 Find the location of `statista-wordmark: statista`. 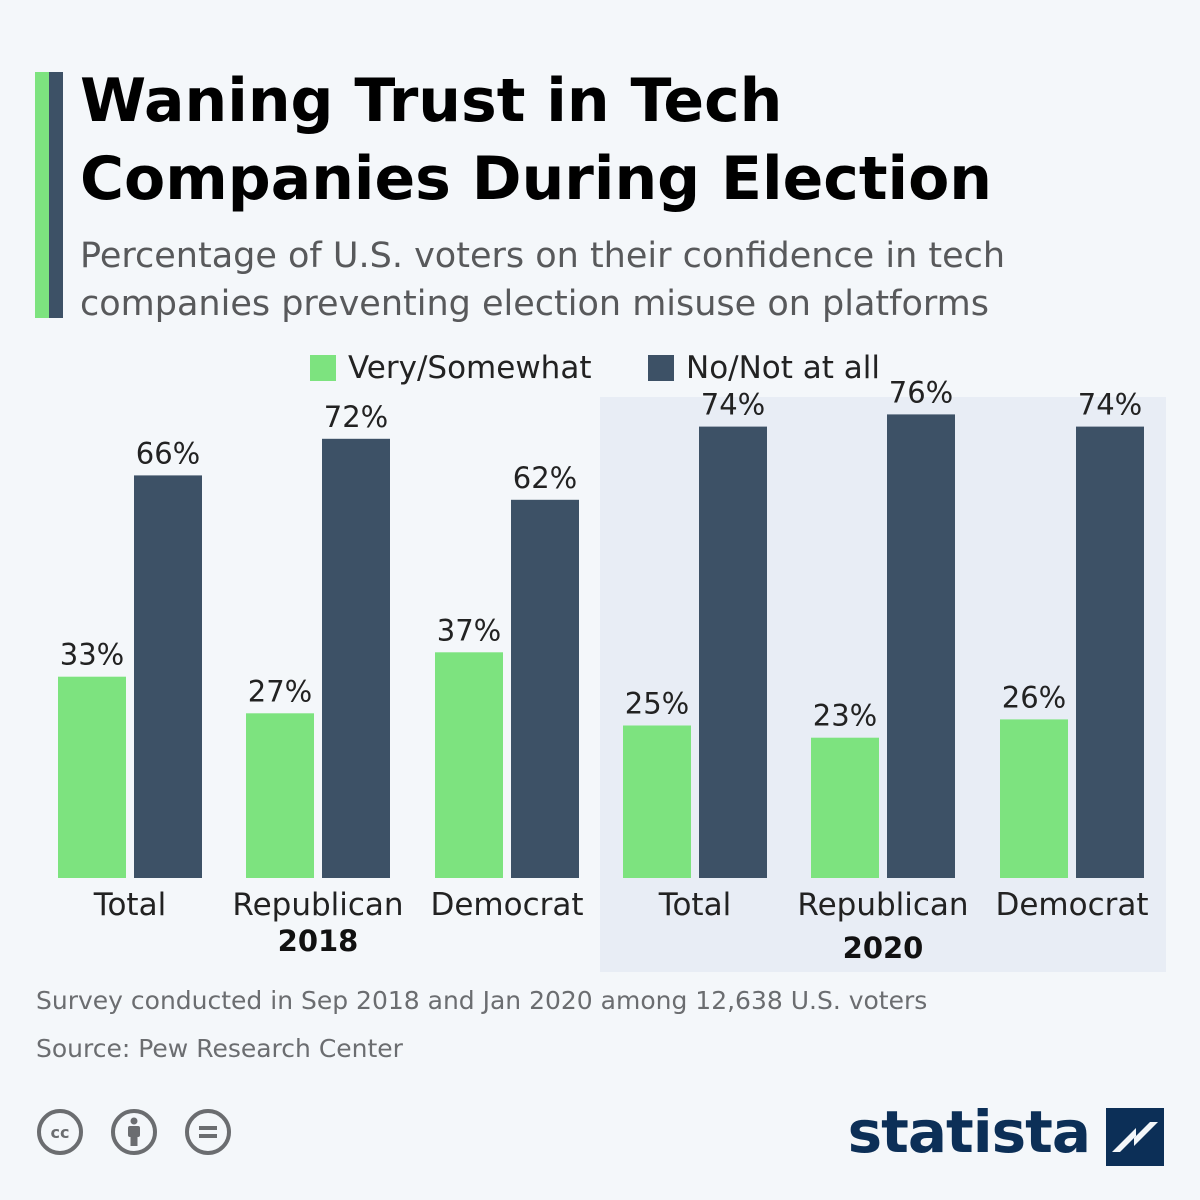

statista-wordmark: statista is located at coordinates (969, 1132).